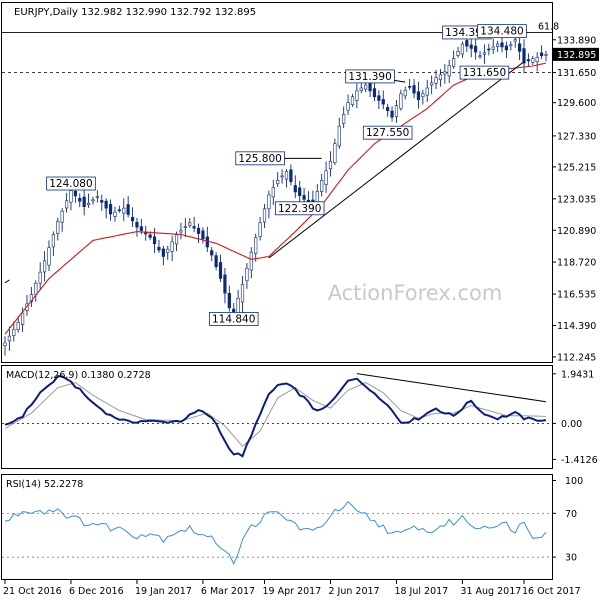 Image resolution: width=600 pixels, height=600 pixels. What do you see at coordinates (548, 26) in the screenshot?
I see `fib-level-label: 61.8` at bounding box center [548, 26].